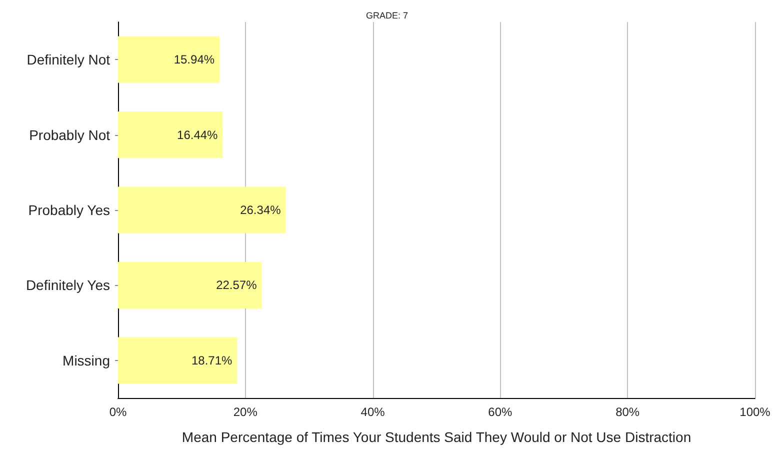 This screenshot has width=774, height=456. Describe the element at coordinates (237, 285) in the screenshot. I see `data-label: 22.57%` at that location.